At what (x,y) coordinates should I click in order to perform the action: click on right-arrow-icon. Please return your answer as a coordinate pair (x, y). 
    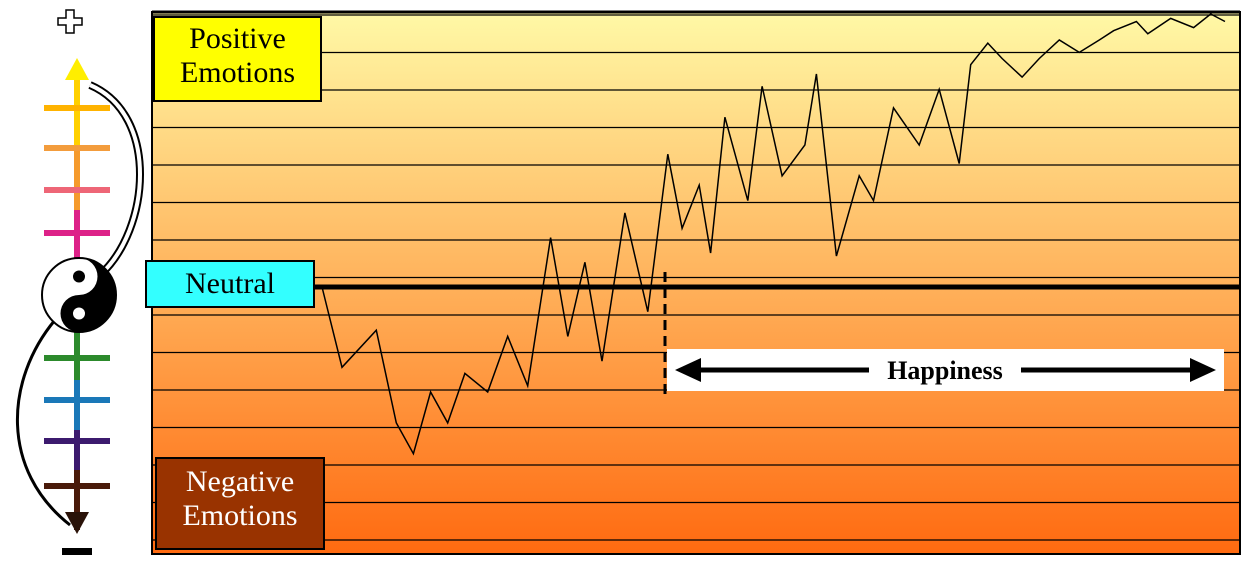
    Looking at the image, I should click on (1203, 370).